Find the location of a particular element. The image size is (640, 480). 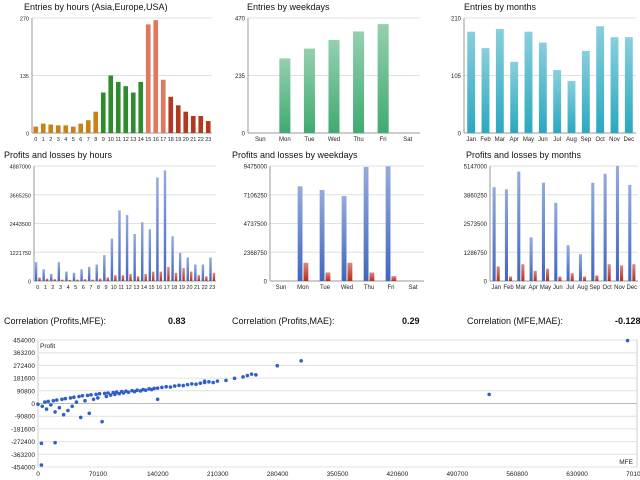

x-tick-label: Feb is located at coordinates (508, 288).